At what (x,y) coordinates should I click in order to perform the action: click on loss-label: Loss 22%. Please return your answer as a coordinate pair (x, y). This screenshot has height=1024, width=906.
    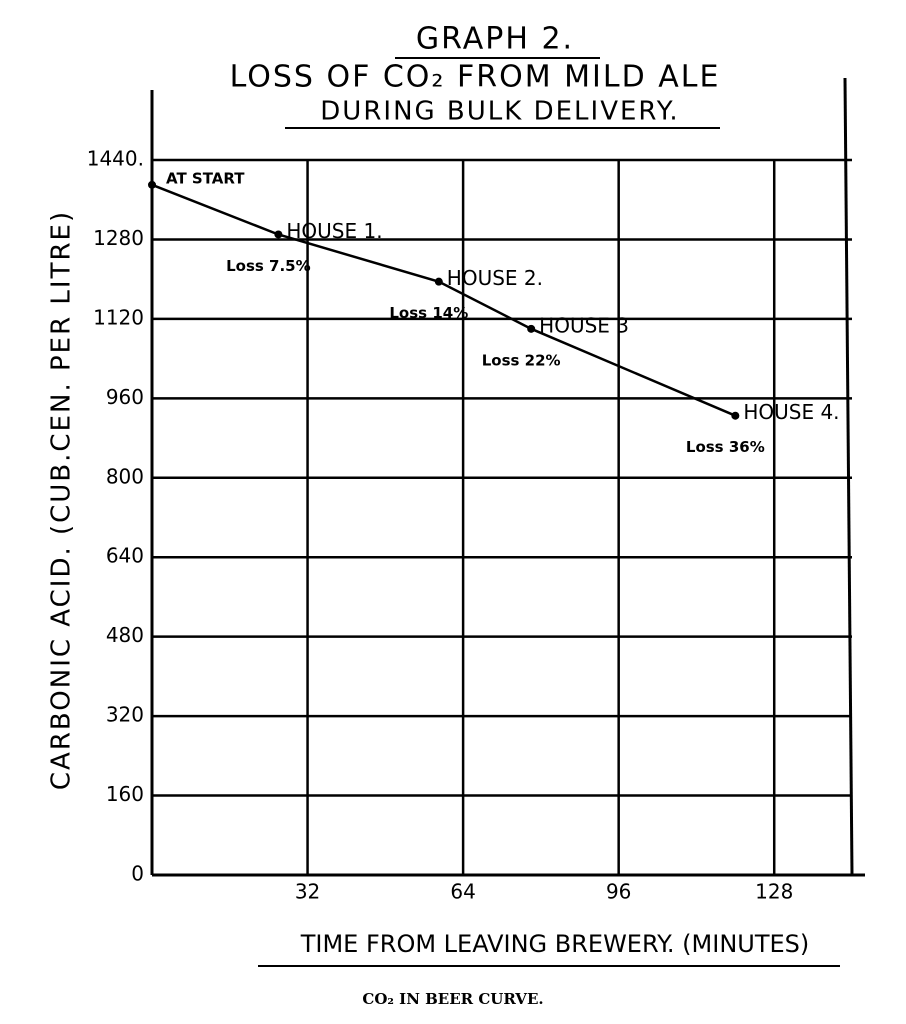
    Looking at the image, I should click on (521, 360).